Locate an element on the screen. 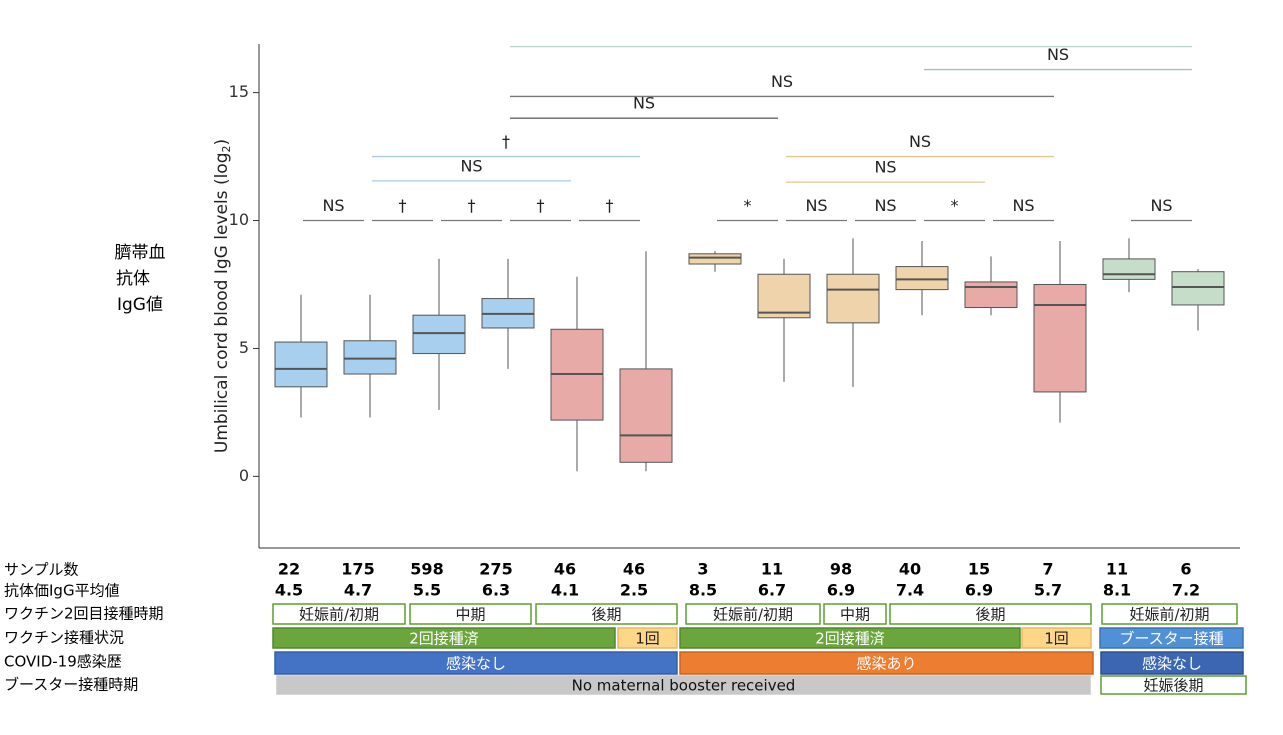 The height and width of the screenshot is (735, 1283). row-label: サンプル数 is located at coordinates (41, 570).